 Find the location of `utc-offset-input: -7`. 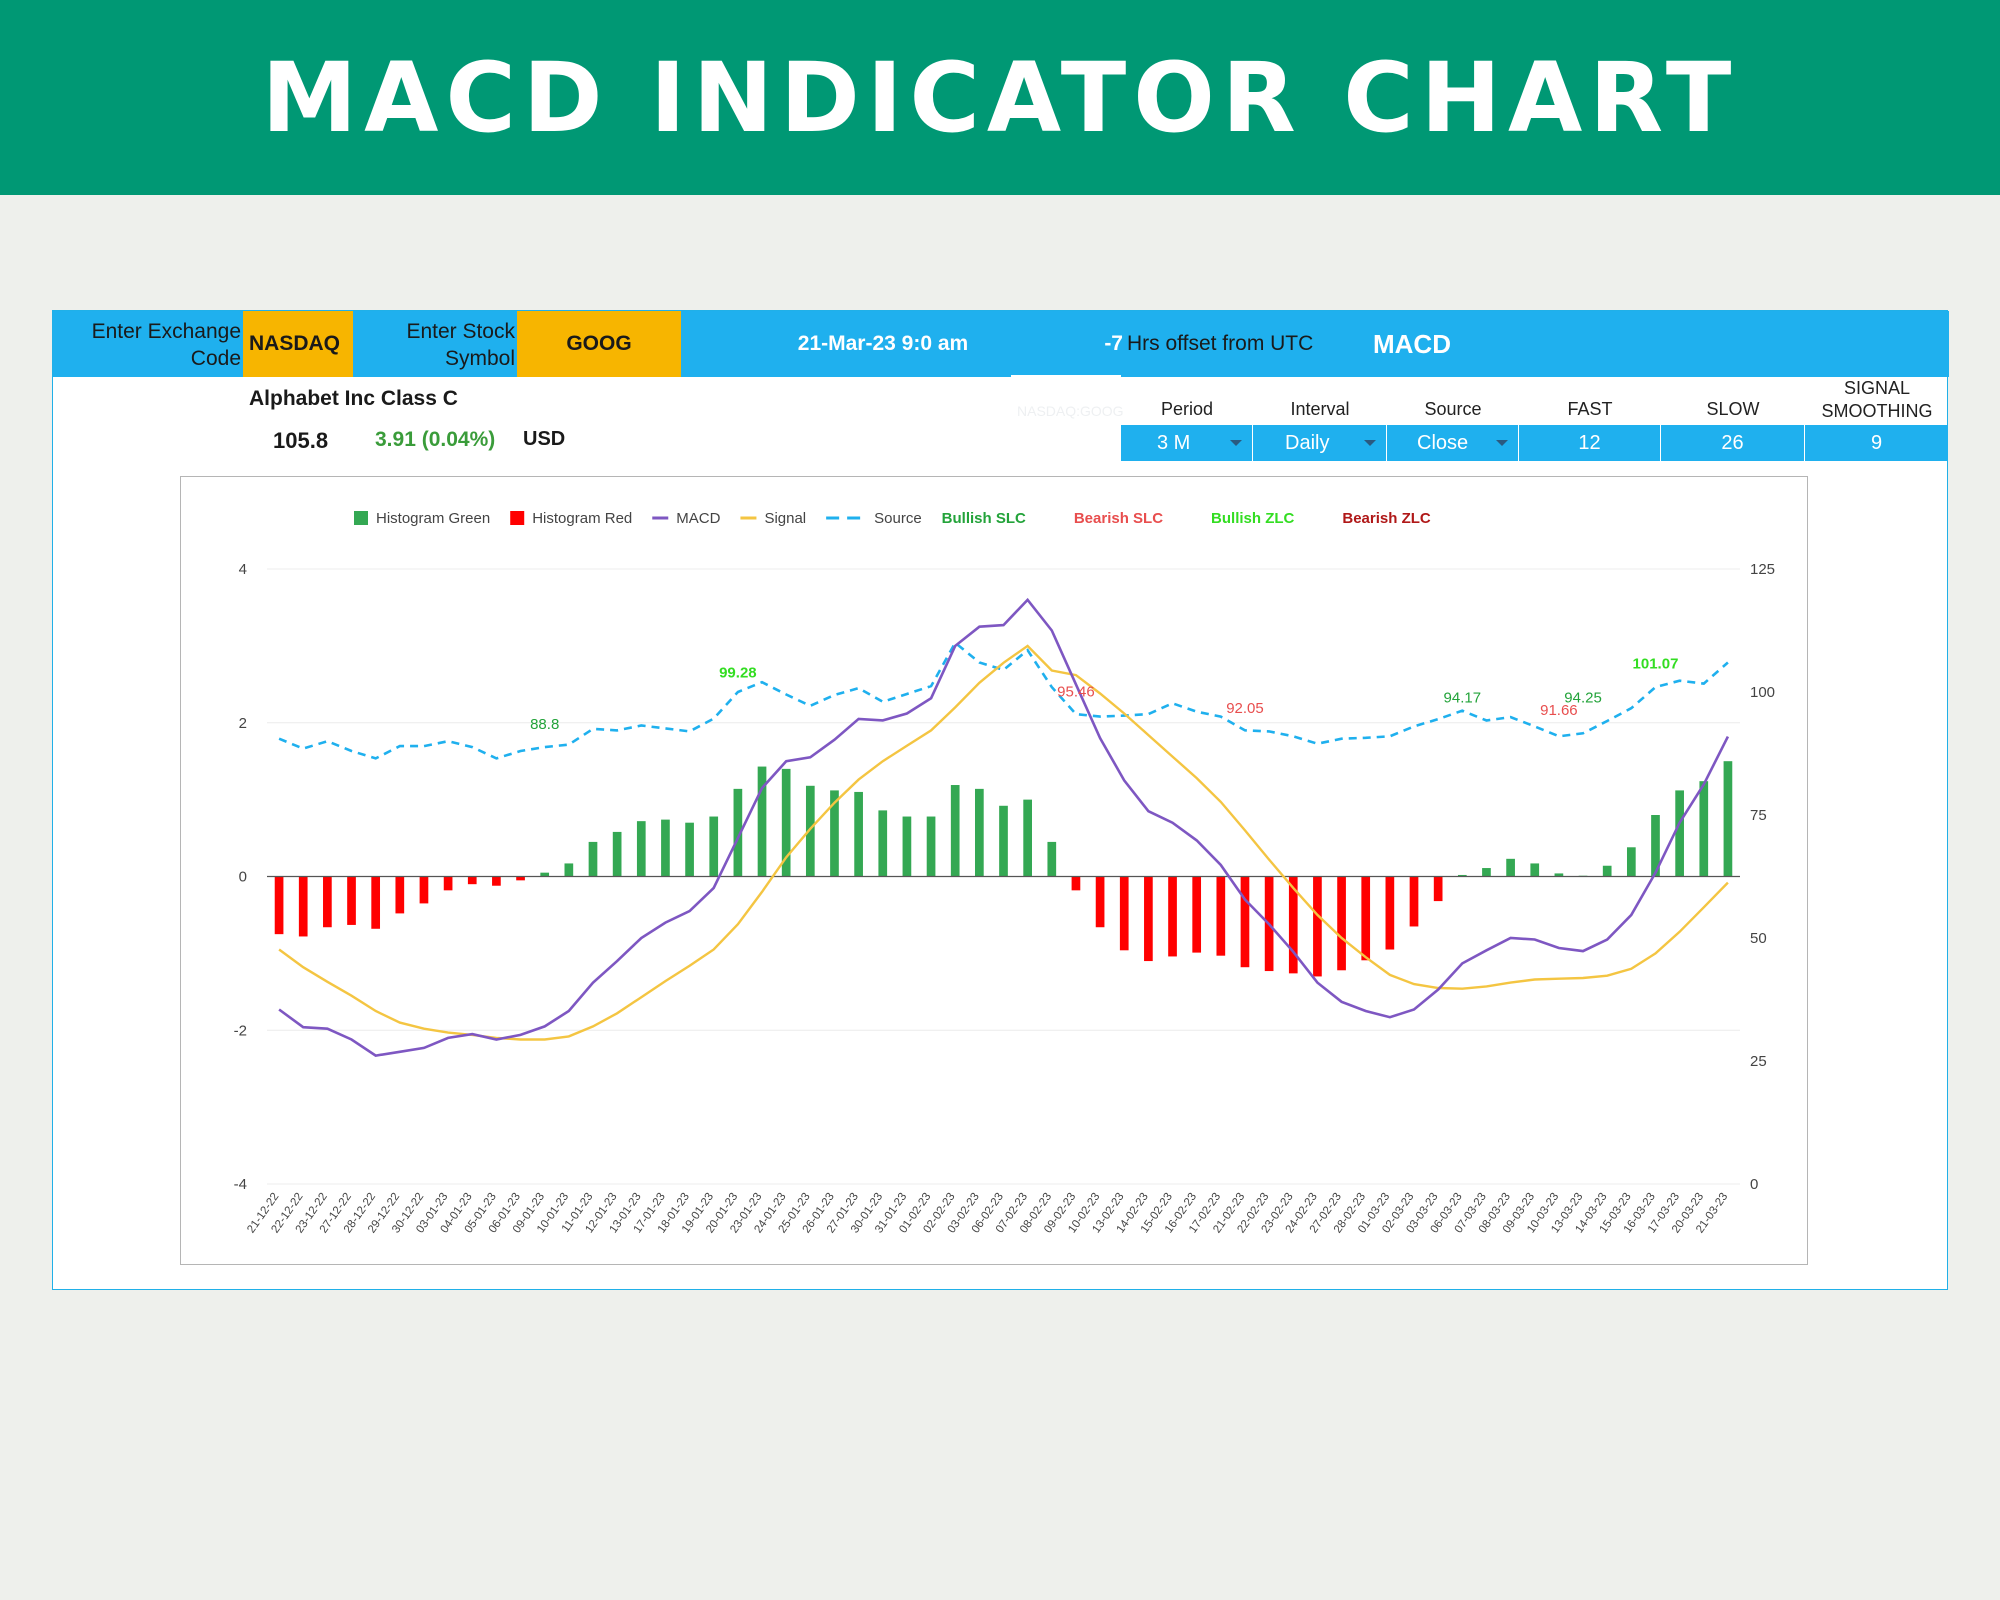

utc-offset-input: -7 is located at coordinates (1113, 343).